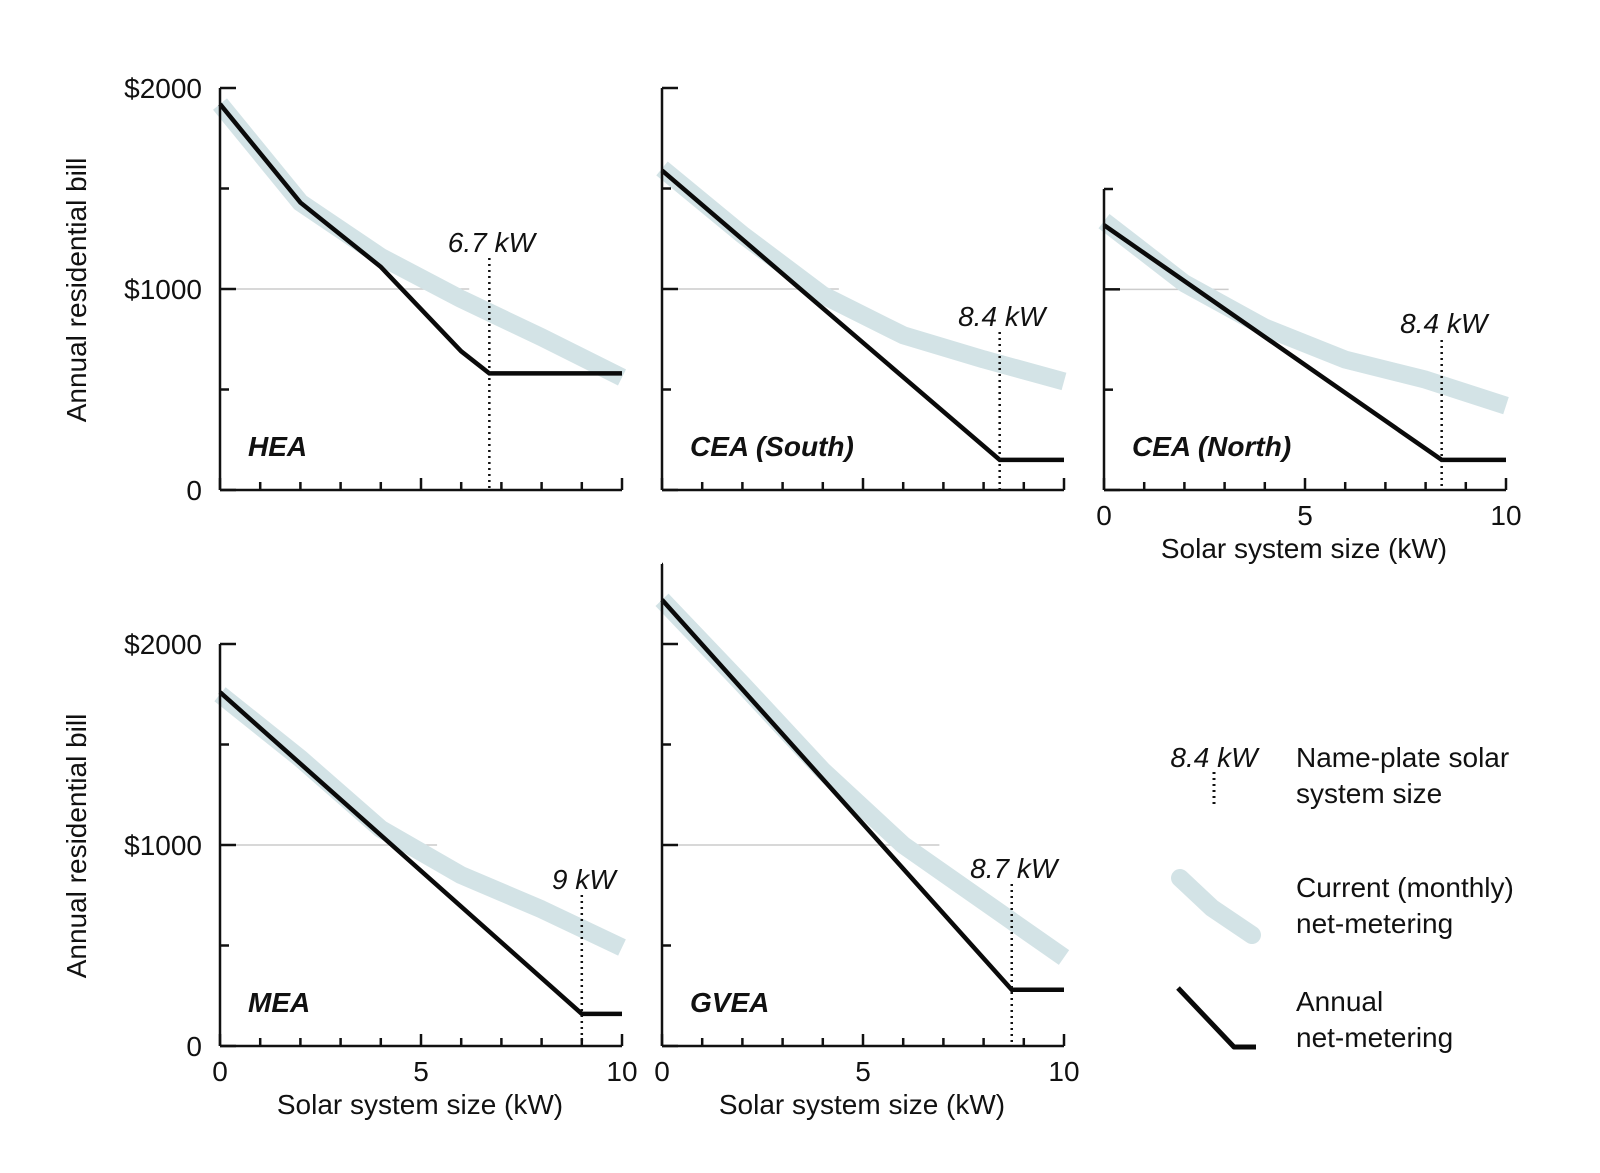 The height and width of the screenshot is (1173, 1600). I want to click on legend-nameplate-sample: 8.4 kW, so click(1215, 757).